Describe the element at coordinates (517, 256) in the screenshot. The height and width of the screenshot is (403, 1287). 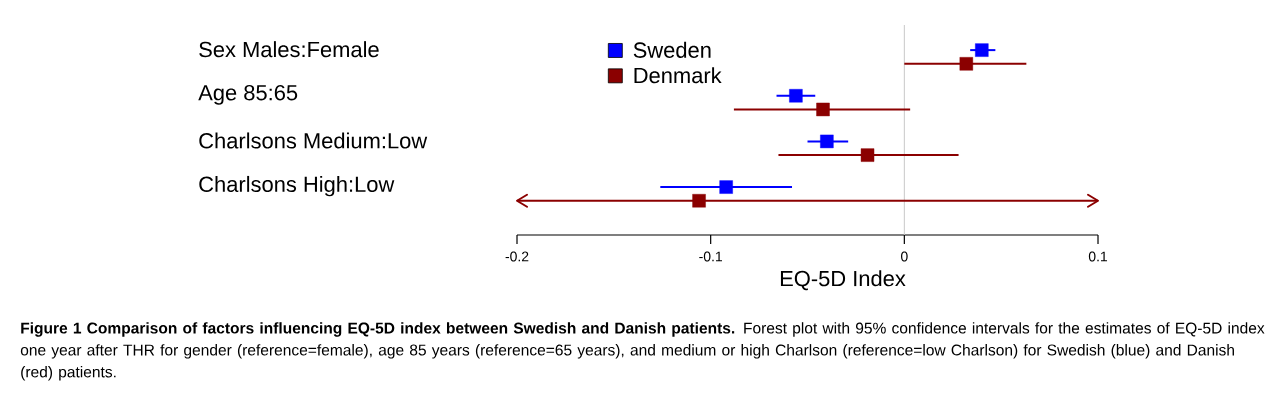
I see `x-tick-label: -0.2` at that location.